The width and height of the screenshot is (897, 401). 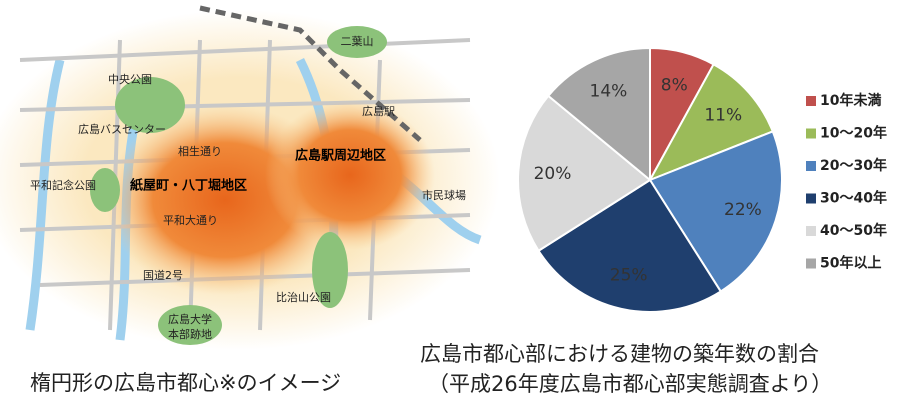 What do you see at coordinates (190, 319) in the screenshot?
I see `map-label: 広島大学` at bounding box center [190, 319].